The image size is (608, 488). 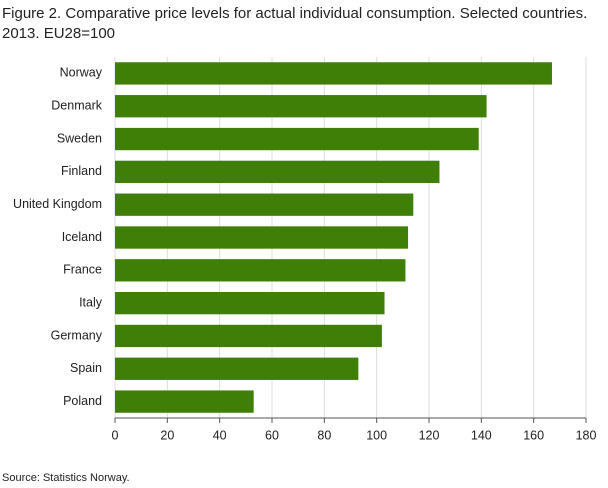 What do you see at coordinates (82, 270) in the screenshot?
I see `y-tick-label: France` at bounding box center [82, 270].